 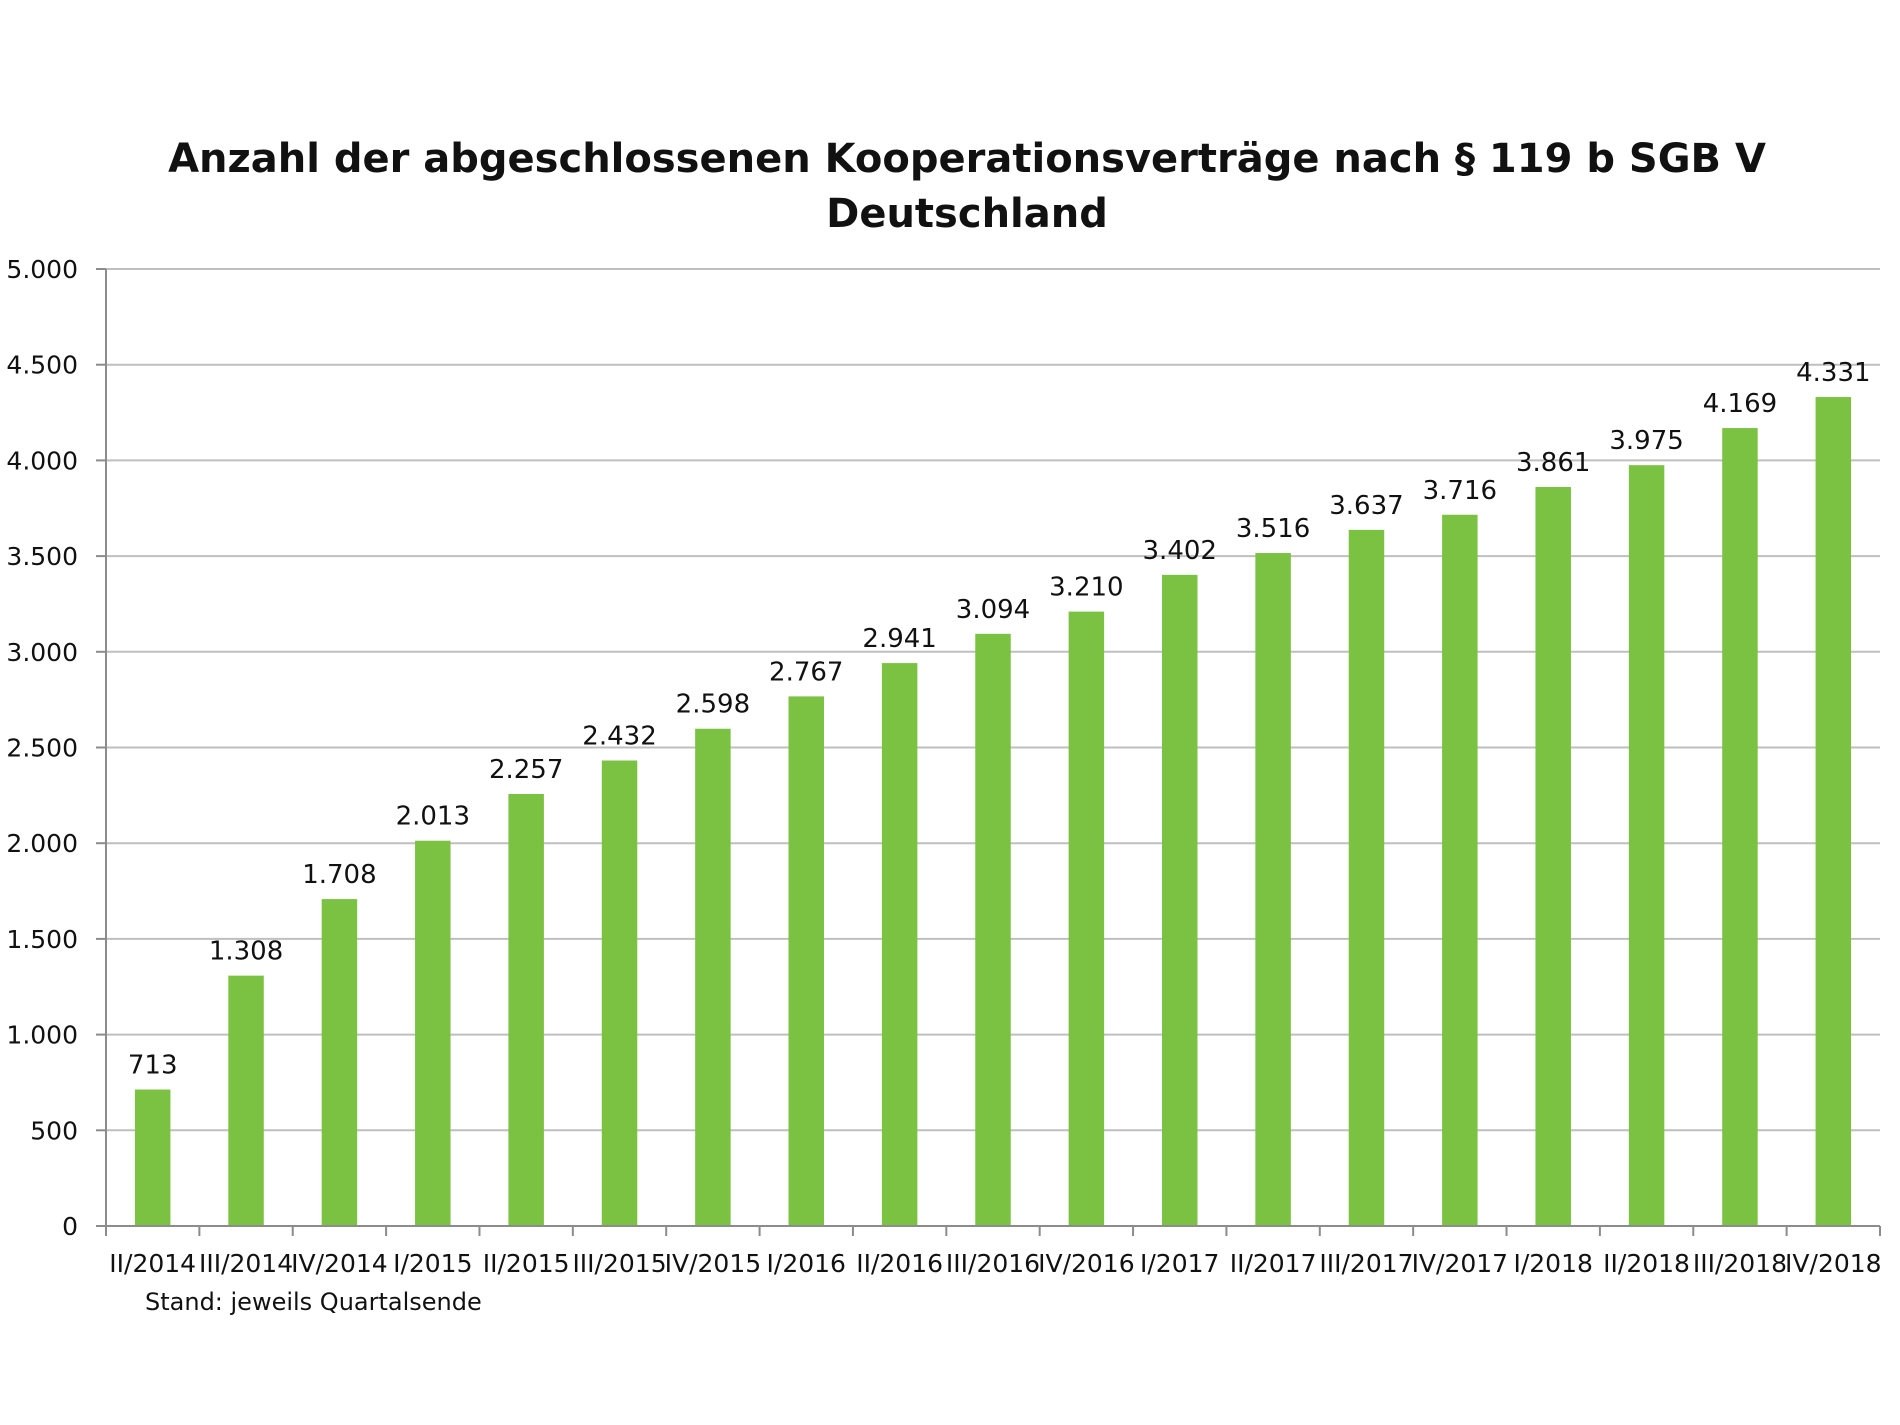 I want to click on data-label-2: 1.708, so click(x=339, y=875).